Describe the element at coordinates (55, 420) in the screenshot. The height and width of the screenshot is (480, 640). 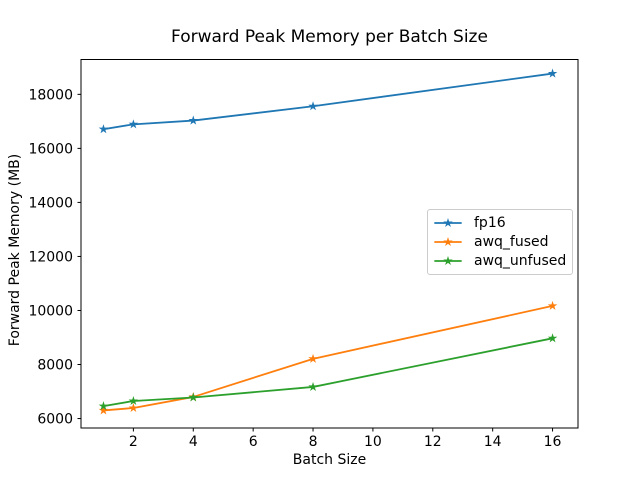
I see `y-tick-label: 6000` at that location.